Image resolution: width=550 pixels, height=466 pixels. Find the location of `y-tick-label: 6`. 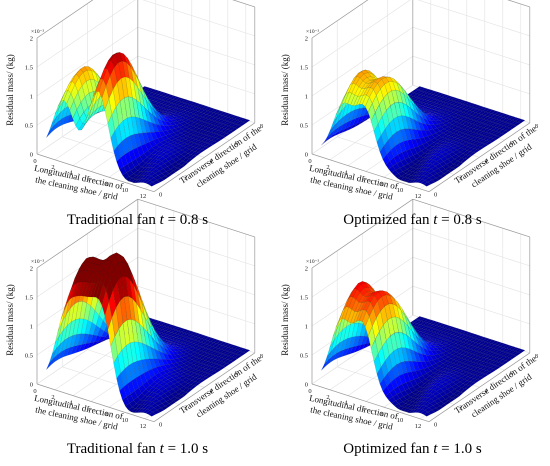

y-tick-label: 6 is located at coordinates (237, 373).